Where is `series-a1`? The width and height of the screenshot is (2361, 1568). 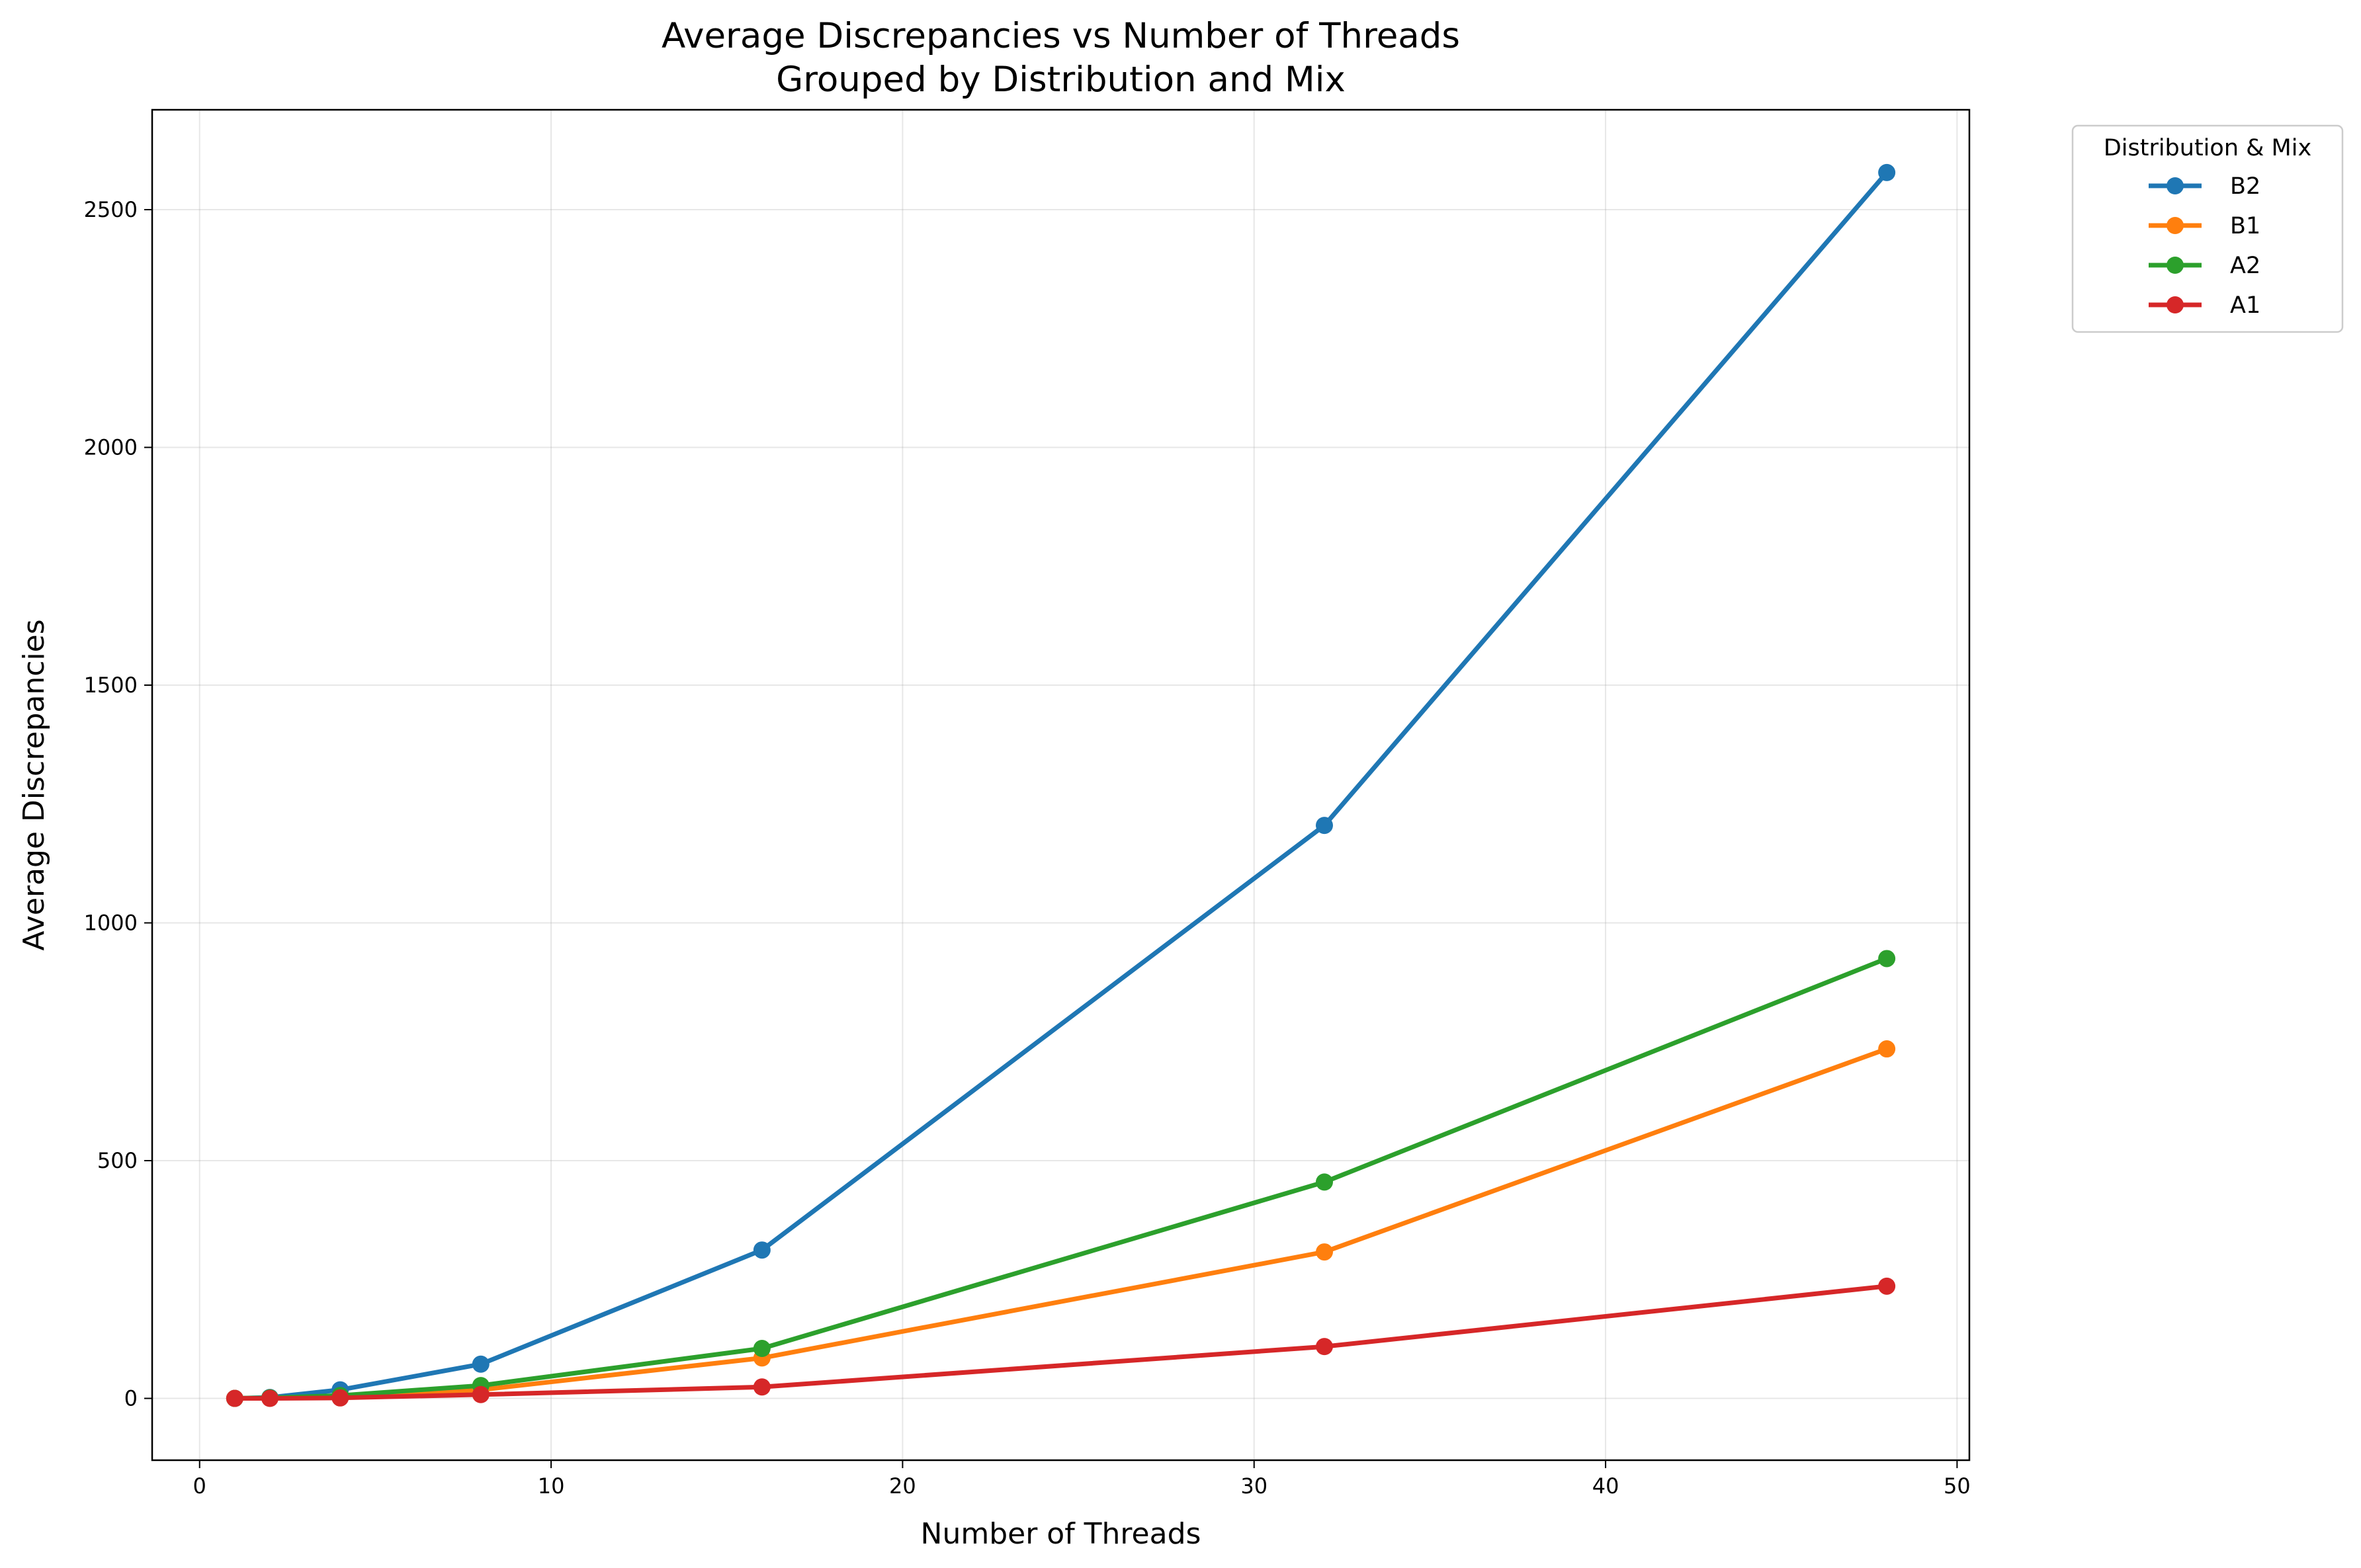
series-a1 is located at coordinates (1061, 1342).